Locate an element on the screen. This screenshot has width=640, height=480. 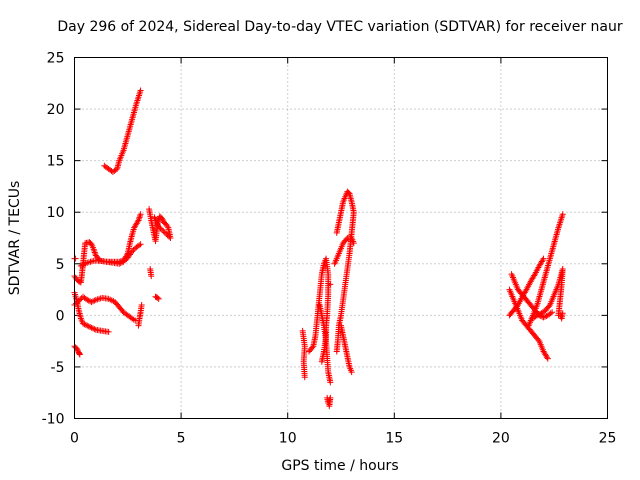
x-tick-label: 15 is located at coordinates (394, 439).